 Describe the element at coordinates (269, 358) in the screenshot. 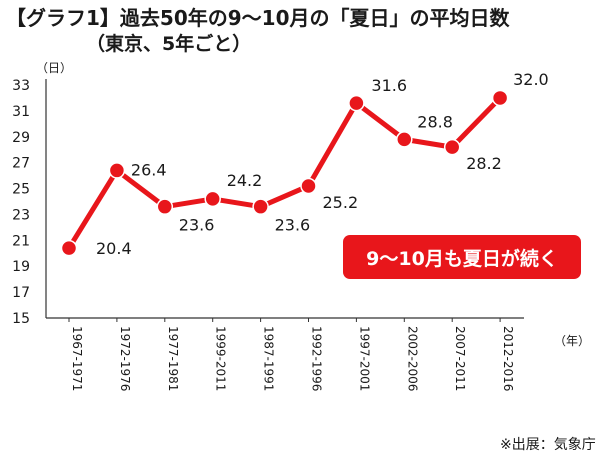

I see `x-tick-label: 1987-1991` at that location.